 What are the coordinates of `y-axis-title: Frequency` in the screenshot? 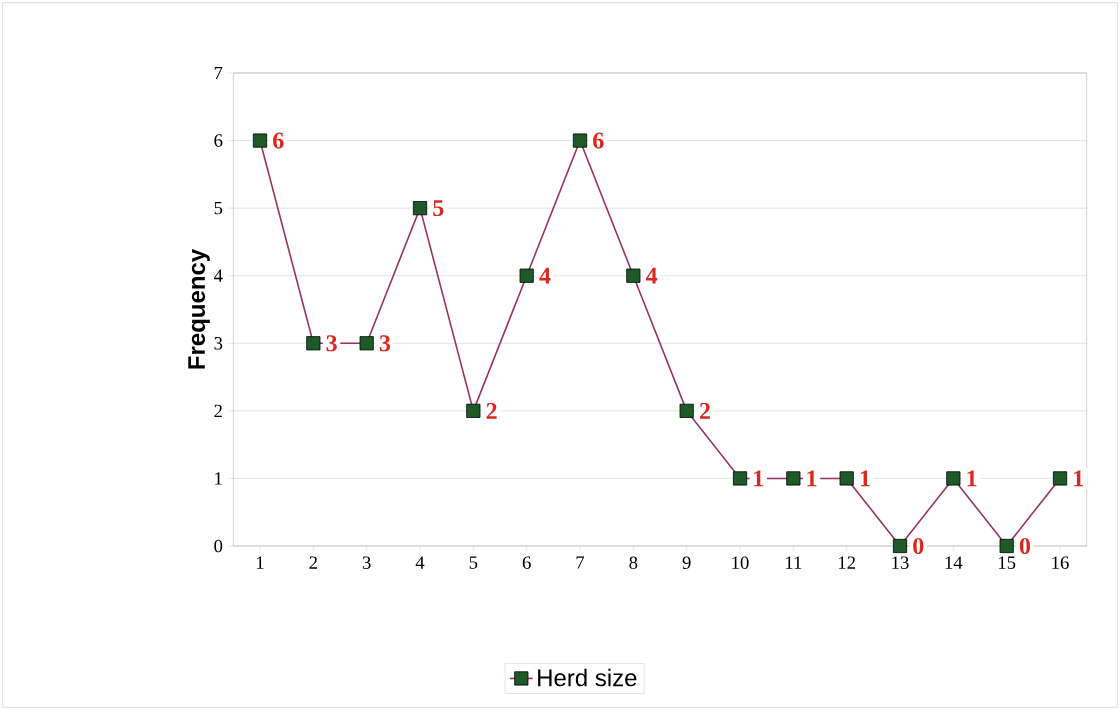 It's located at (199, 308).